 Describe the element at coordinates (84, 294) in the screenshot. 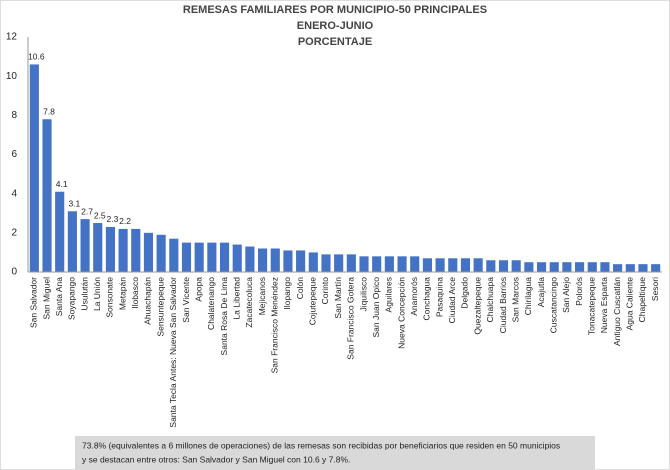

I see `x-tick-label: Usulután` at that location.